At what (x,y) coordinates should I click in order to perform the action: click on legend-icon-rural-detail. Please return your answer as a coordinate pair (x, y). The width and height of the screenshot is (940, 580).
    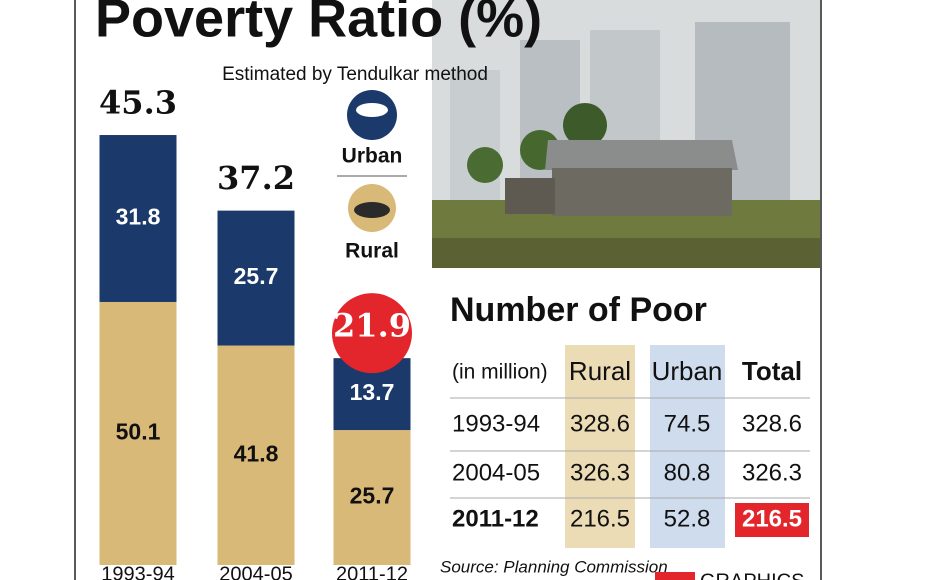
    Looking at the image, I should click on (372, 210).